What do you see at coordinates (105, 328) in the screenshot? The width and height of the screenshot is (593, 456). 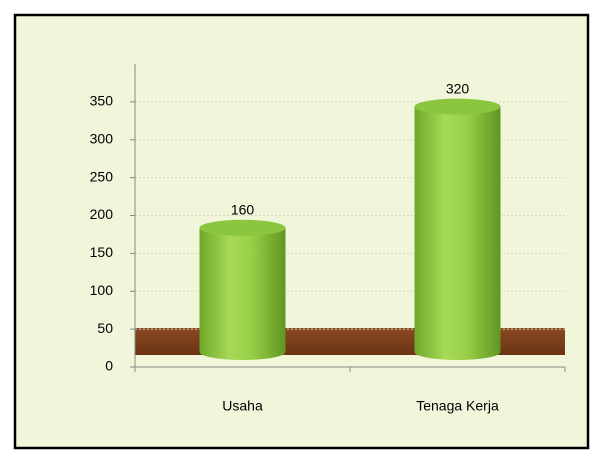 I see `y-tick-label: 50` at bounding box center [105, 328].